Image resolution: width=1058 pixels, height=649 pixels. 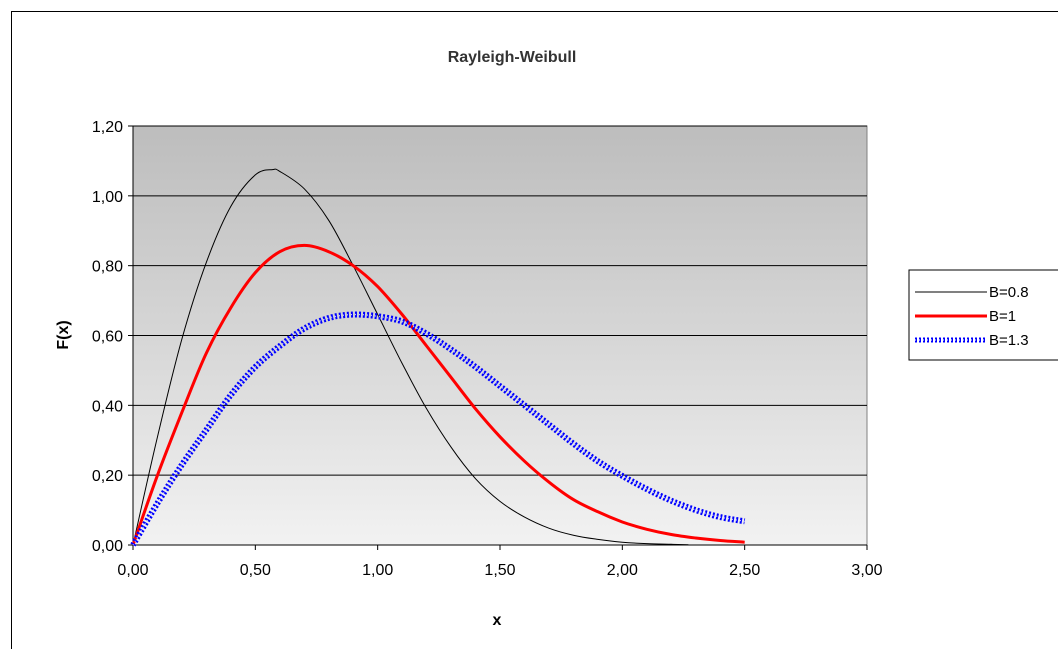 I want to click on x-tick-label: 1,00, so click(x=377, y=570).